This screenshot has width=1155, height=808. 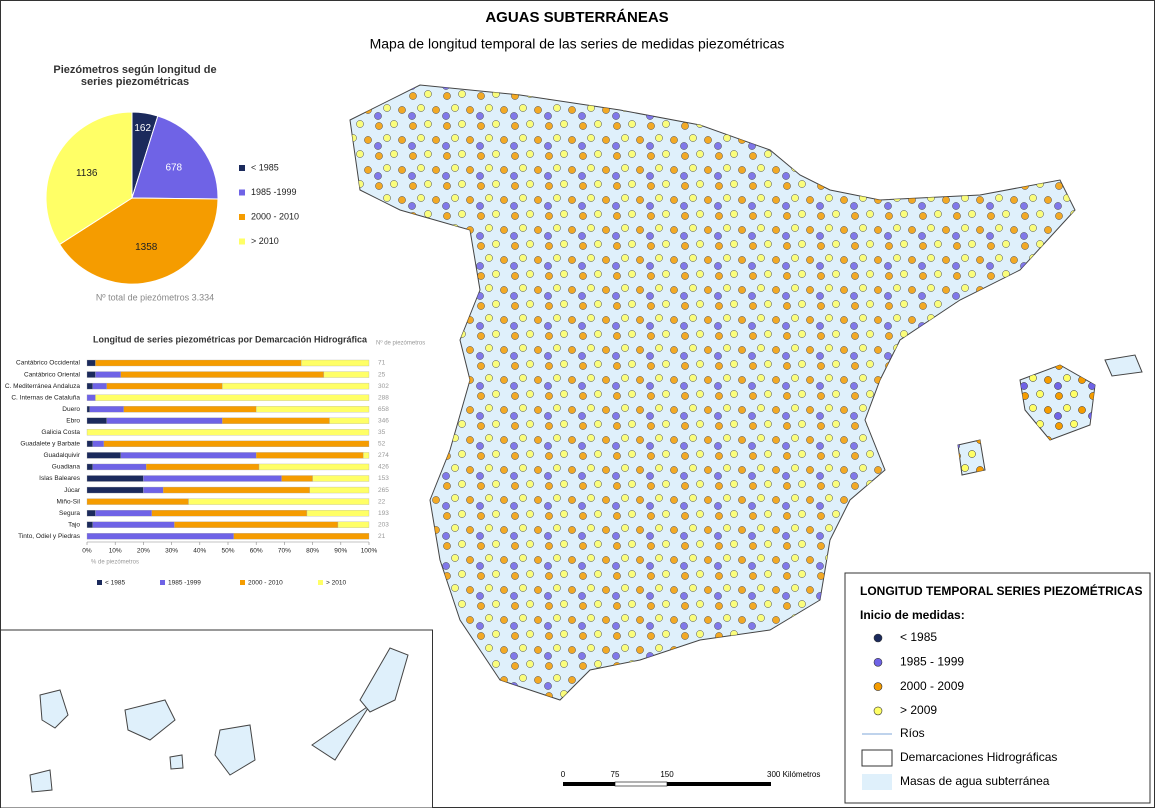 I want to click on count-label: 71, so click(x=382, y=363).